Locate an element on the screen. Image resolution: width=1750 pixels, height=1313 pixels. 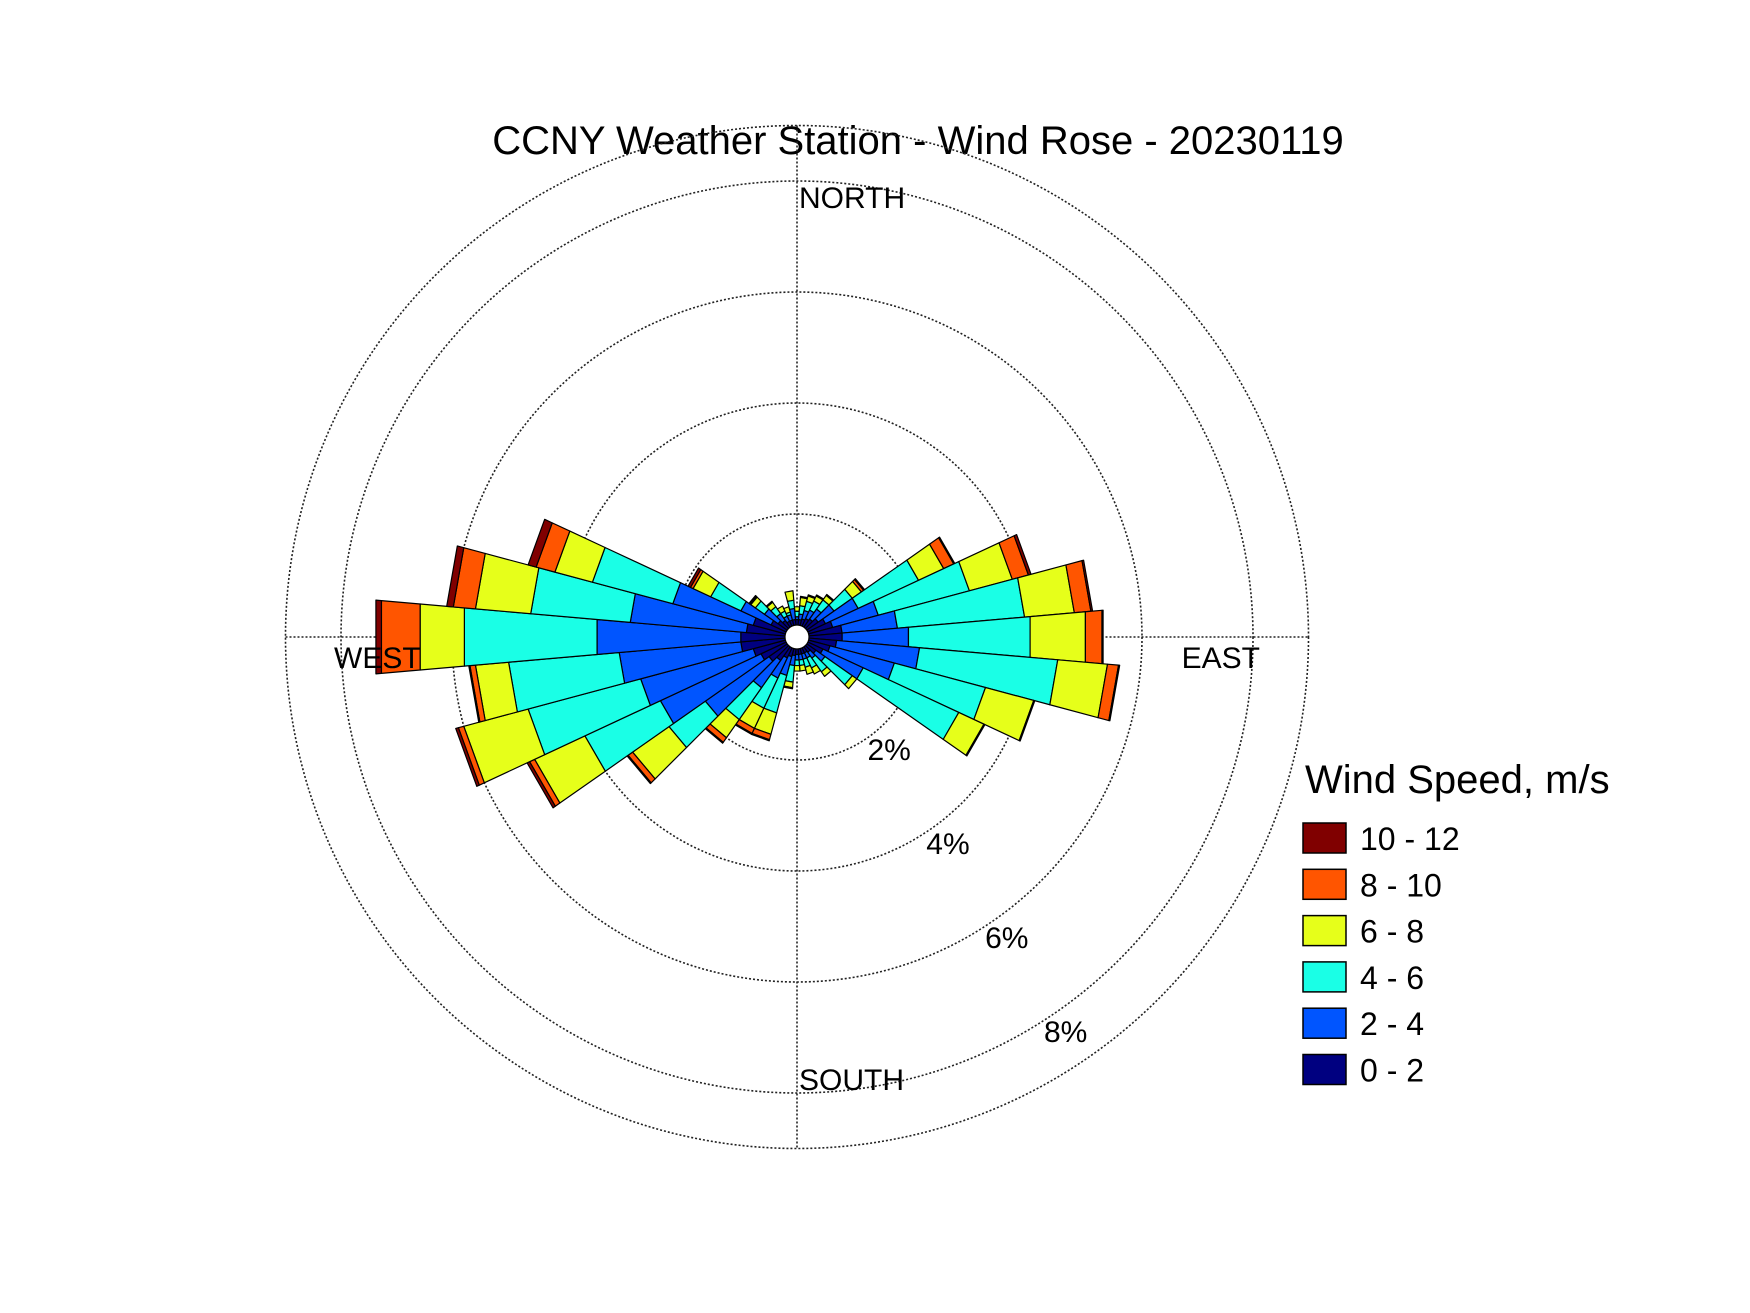
ring-labels: 2% 4% 6% 8% is located at coordinates (977, 891).